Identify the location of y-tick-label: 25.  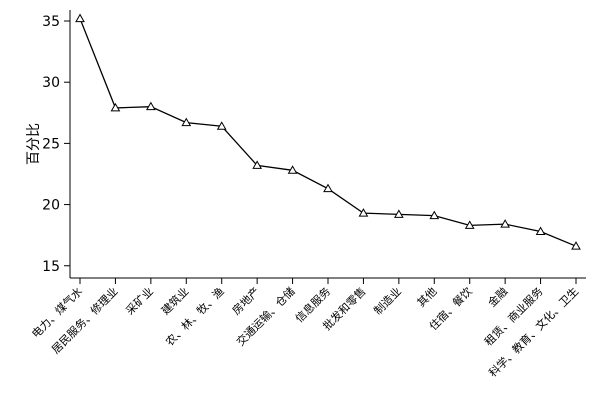
(51, 144).